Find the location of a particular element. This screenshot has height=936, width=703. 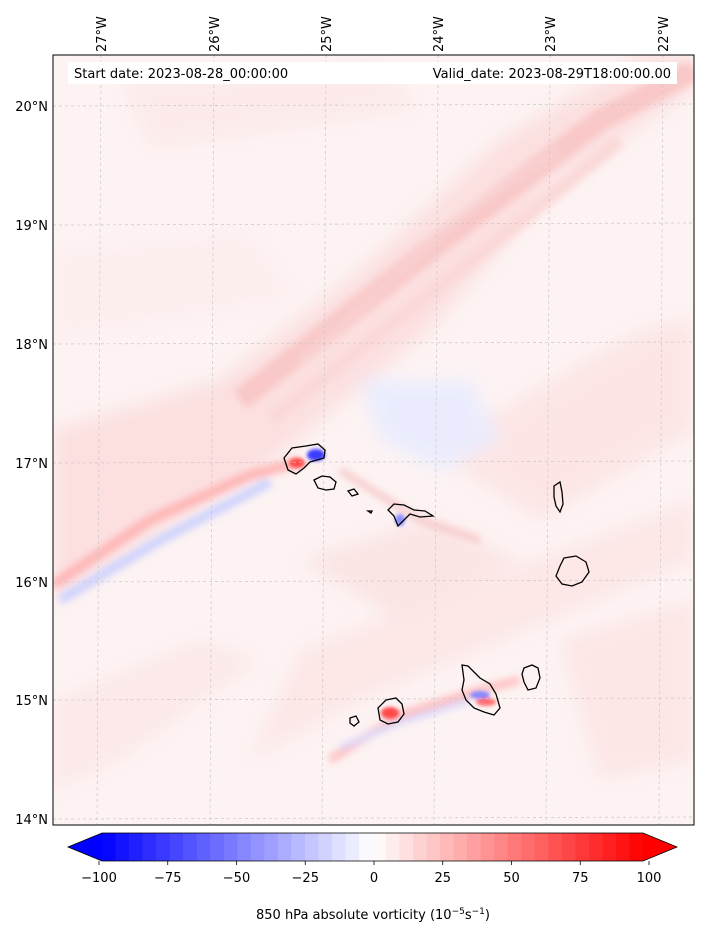

lat-tick-labels: 20°N 19°N 18°N 17°N 16°N 15°N 14°N is located at coordinates (31, 464).